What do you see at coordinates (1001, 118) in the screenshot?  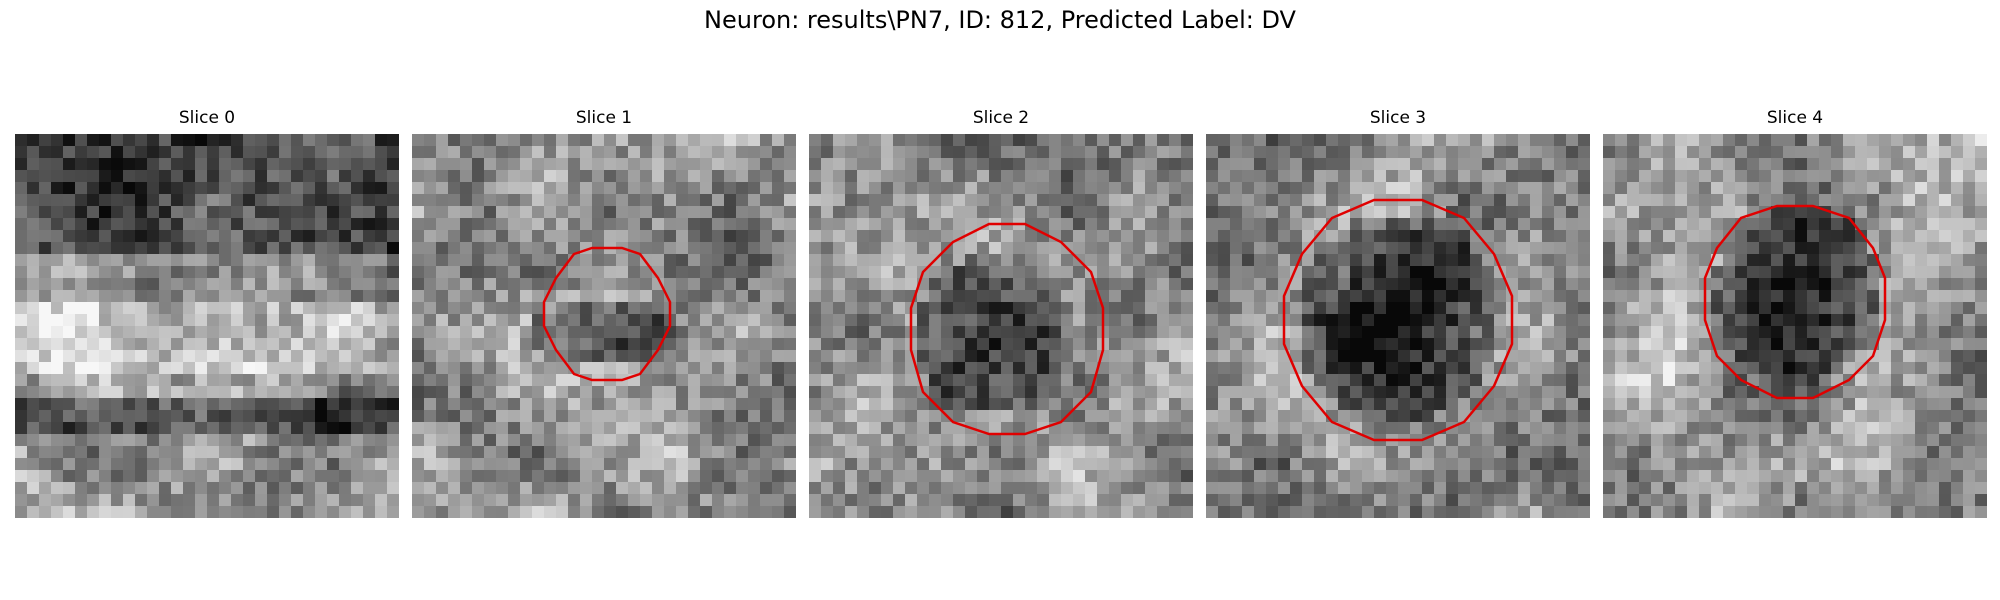 I see `slice-title: Slice 2` at bounding box center [1001, 118].